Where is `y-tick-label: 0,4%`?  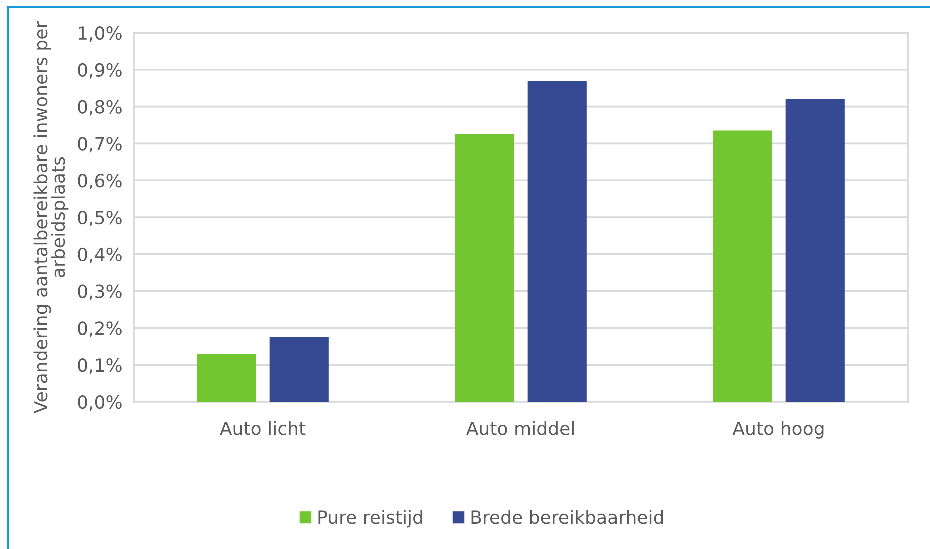
y-tick-label: 0,4% is located at coordinates (100, 256).